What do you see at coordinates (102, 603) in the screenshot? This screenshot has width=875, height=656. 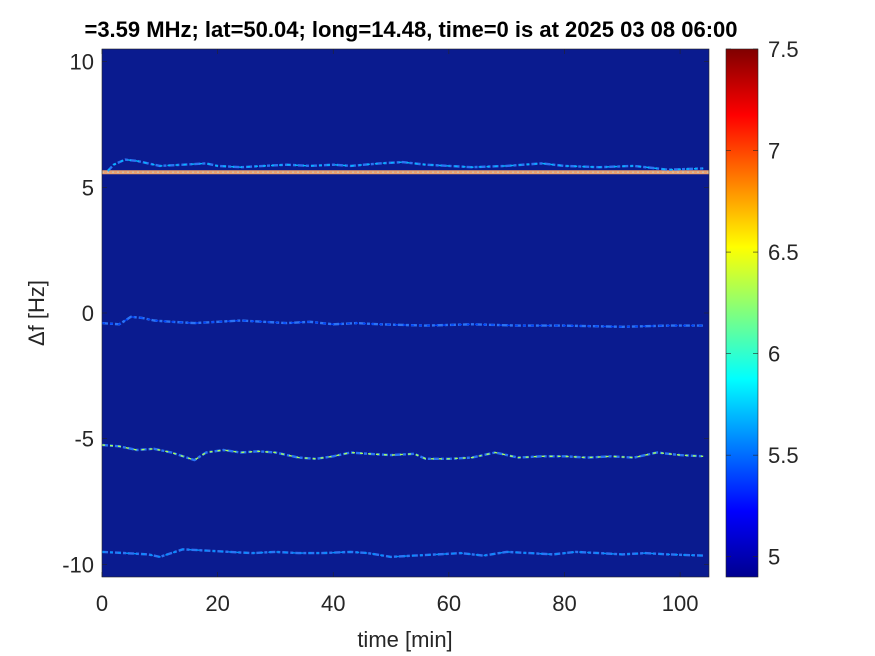 I see `x-tick-label: 0` at bounding box center [102, 603].